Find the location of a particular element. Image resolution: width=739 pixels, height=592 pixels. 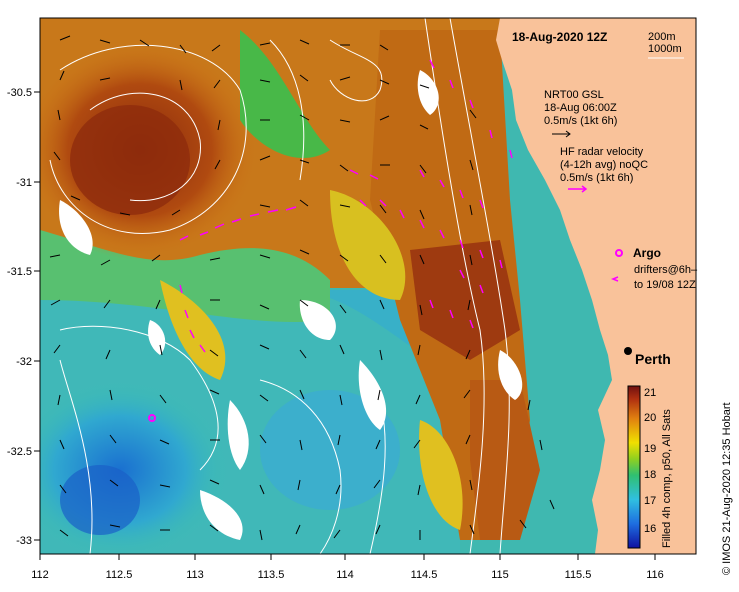

y-tick-label: -31 is located at coordinates (24, 183).